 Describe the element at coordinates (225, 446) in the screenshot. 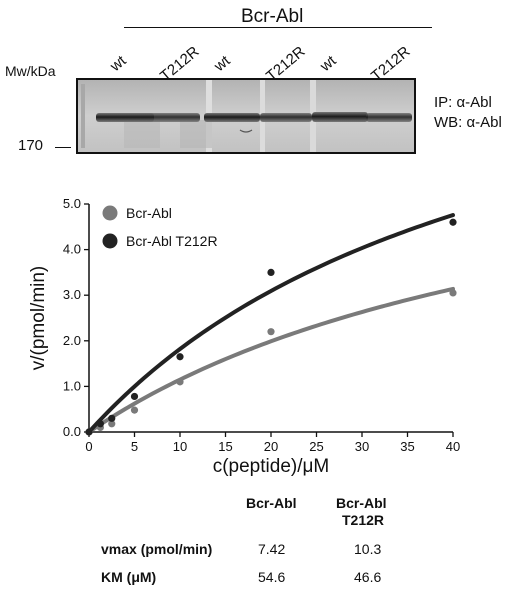

I see `x-tick-label: 15` at that location.